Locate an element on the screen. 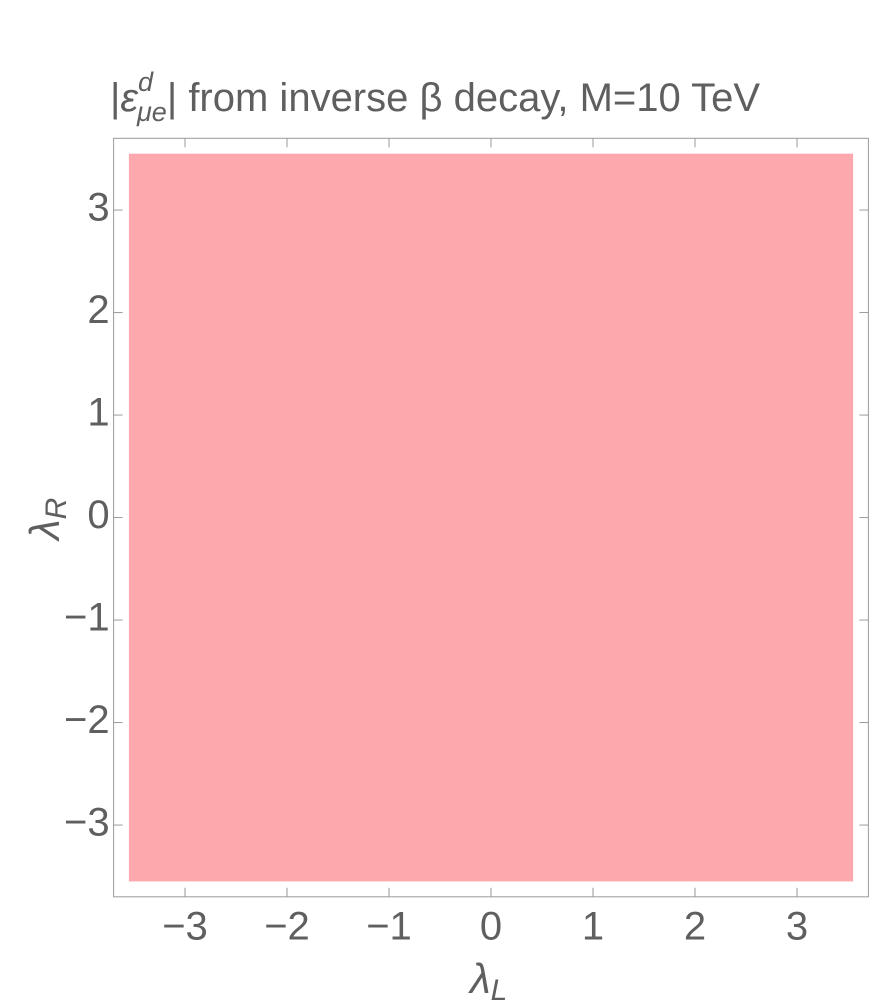  x-label-symbol: λ is located at coordinates (479, 978).